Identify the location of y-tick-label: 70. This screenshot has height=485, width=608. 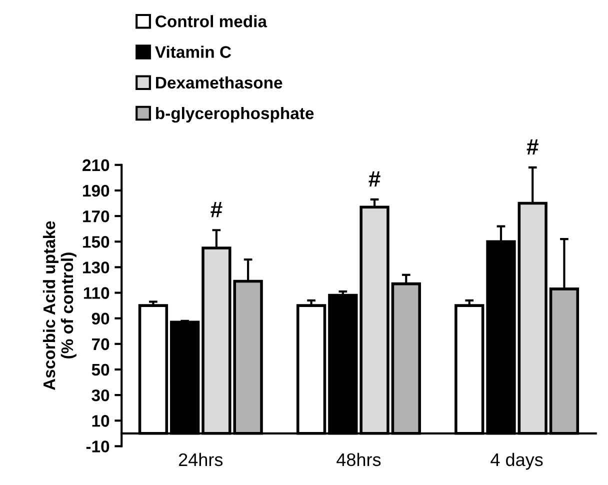
(101, 344).